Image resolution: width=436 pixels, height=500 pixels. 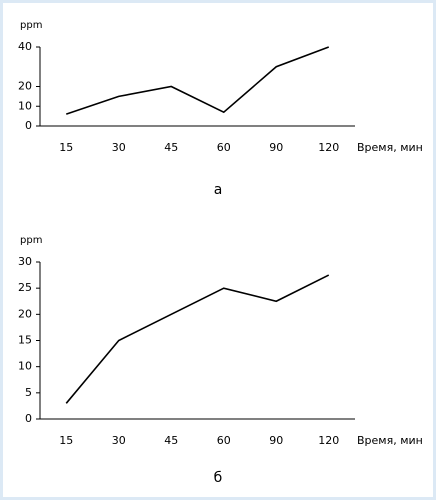 I want to click on caption: а, so click(x=218, y=190).